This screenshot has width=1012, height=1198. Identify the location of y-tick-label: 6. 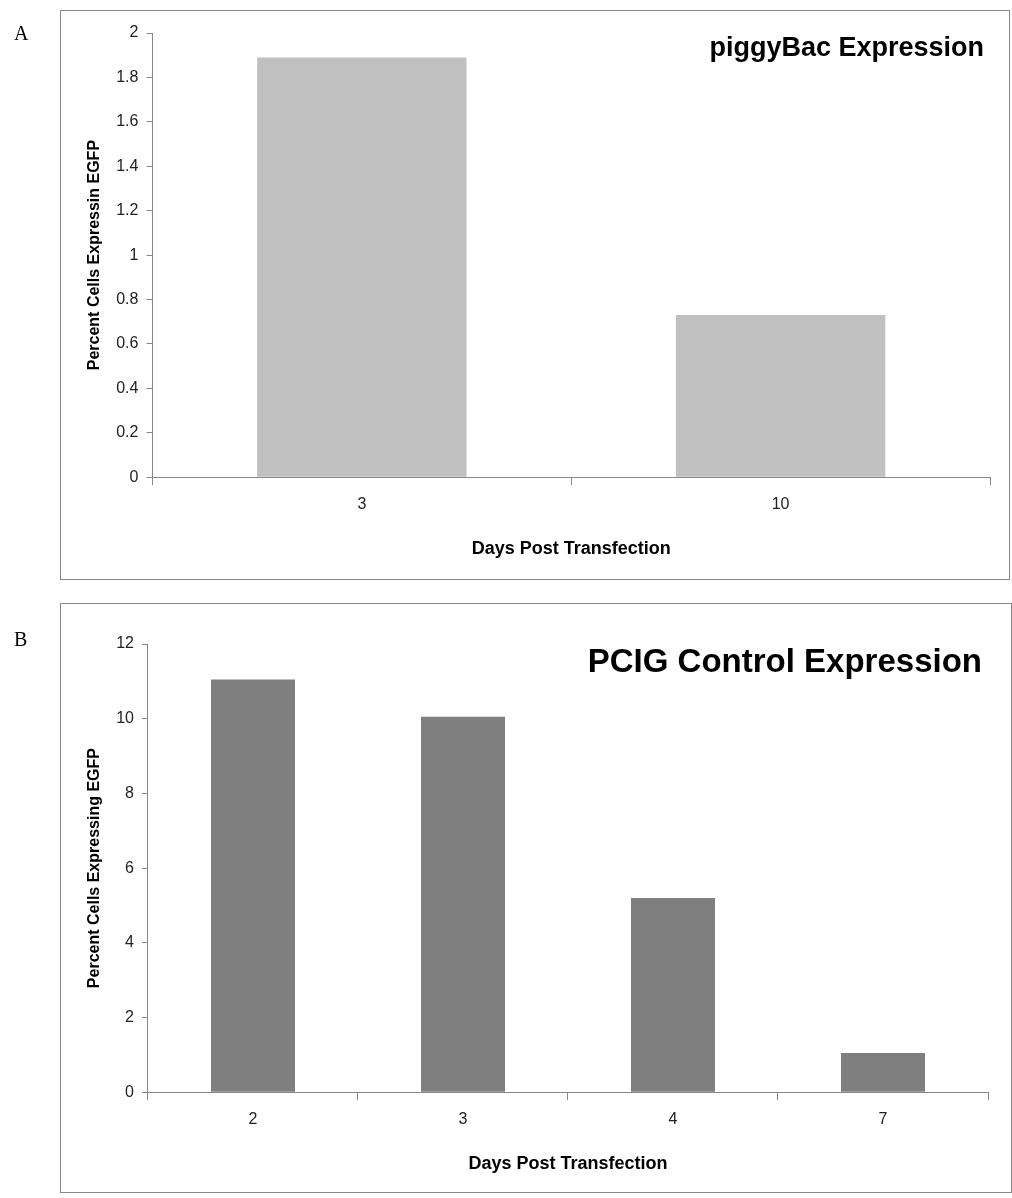
(130, 867).